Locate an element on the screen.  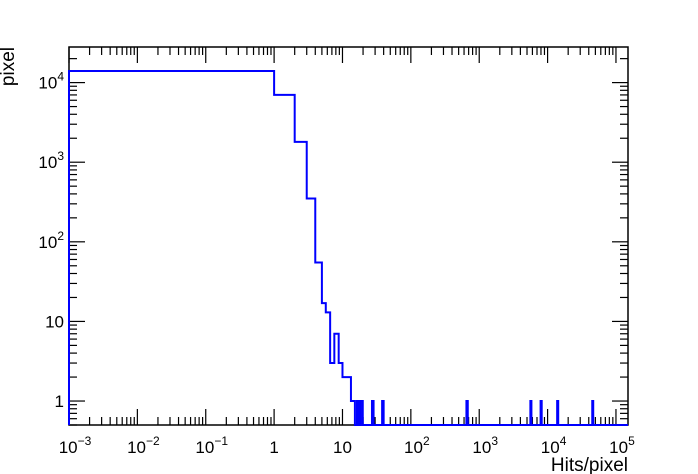
x-tick-label: 10³ is located at coordinates (485, 445).